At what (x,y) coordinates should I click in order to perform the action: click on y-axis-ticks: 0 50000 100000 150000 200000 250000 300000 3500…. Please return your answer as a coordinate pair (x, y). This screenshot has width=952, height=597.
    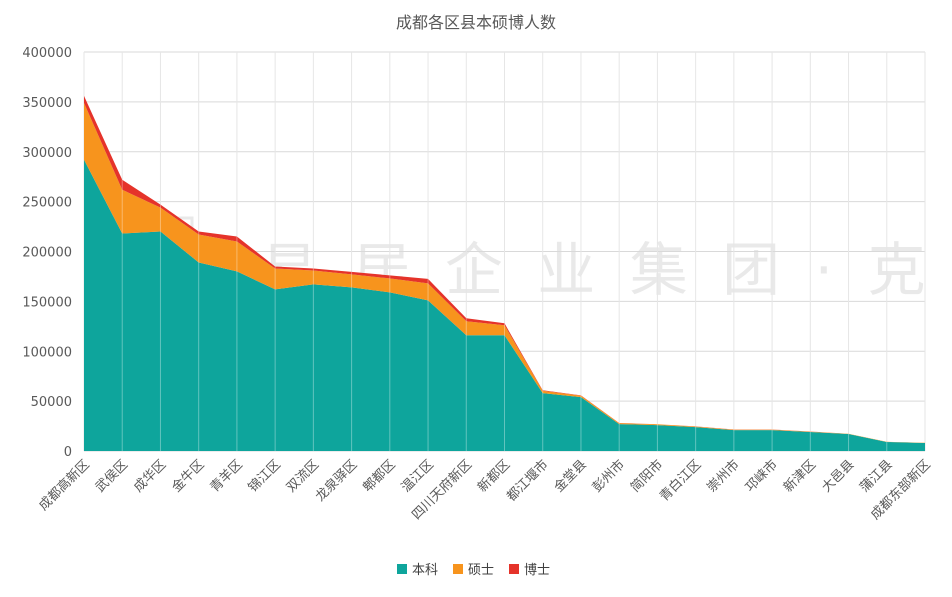
    Looking at the image, I should click on (47, 253).